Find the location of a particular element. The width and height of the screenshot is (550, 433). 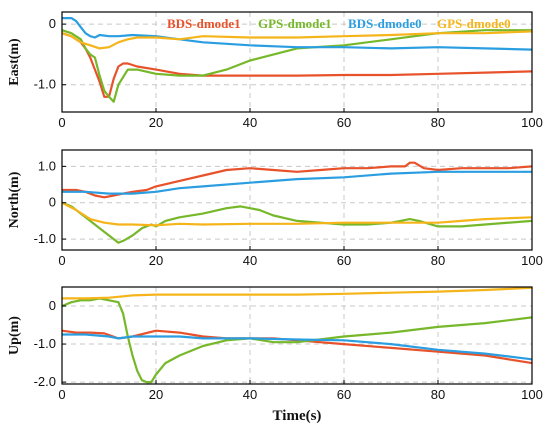

y-axis-label: North(m) is located at coordinates (14, 199).